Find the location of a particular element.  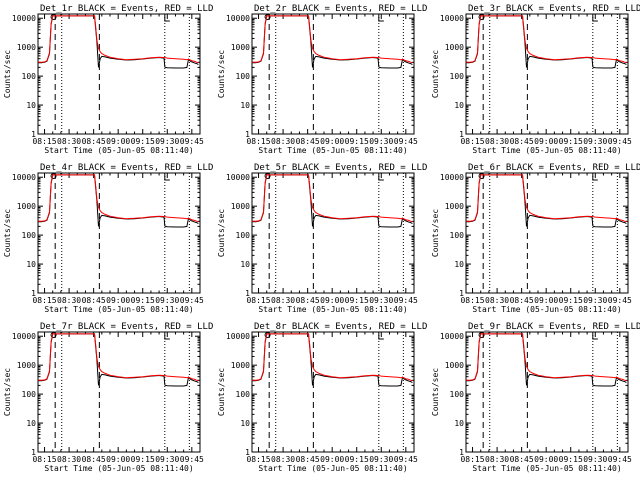

chart-title: Det_6r BLACK = Events, RED = LLD is located at coordinates (554, 168).